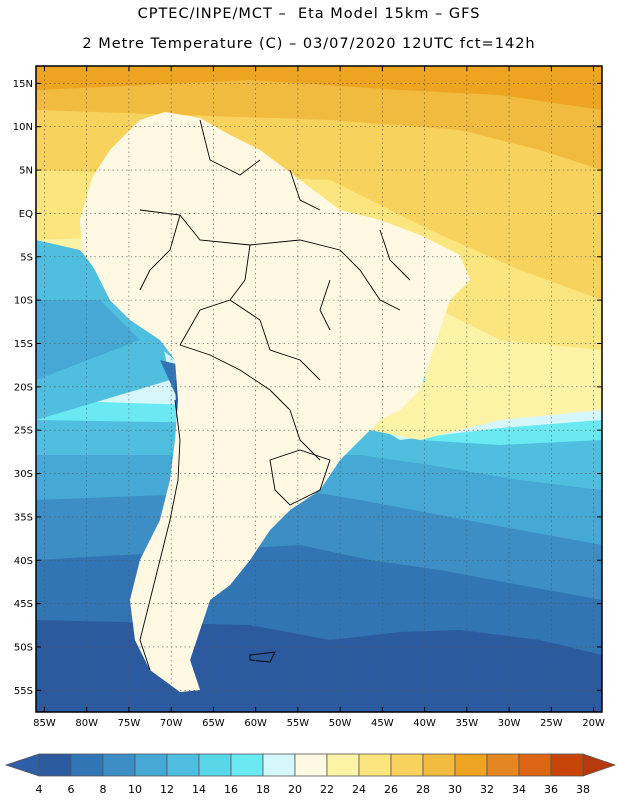  I want to click on lat-label: 45S, so click(23, 604).